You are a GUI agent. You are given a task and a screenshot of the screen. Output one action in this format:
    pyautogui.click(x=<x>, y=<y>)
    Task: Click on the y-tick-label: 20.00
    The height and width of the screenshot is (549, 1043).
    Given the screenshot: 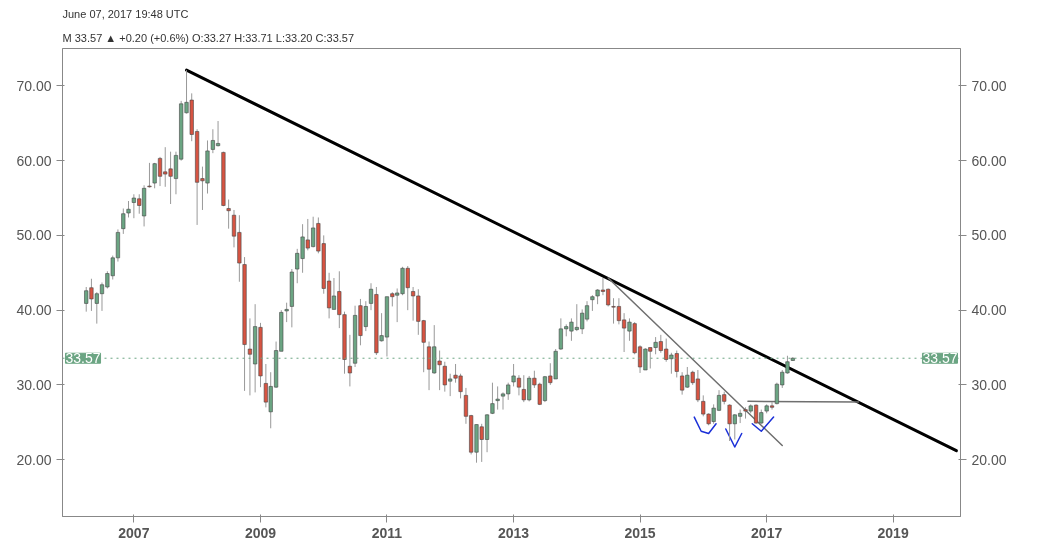 What is the action you would take?
    pyautogui.click(x=34, y=459)
    